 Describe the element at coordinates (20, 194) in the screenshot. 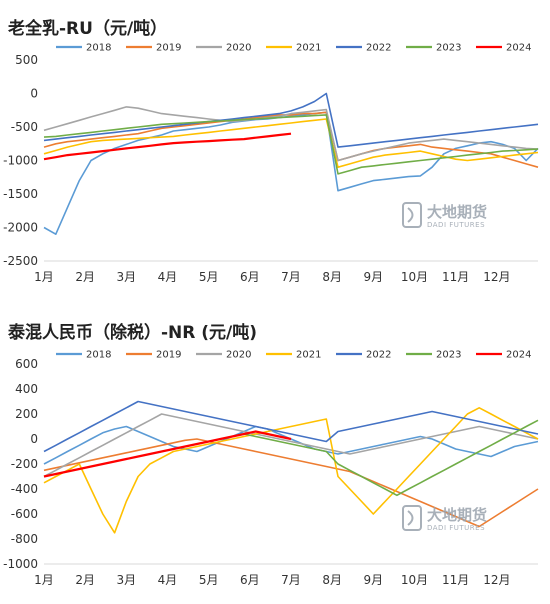

I see `y-tick-label: -1500` at that location.